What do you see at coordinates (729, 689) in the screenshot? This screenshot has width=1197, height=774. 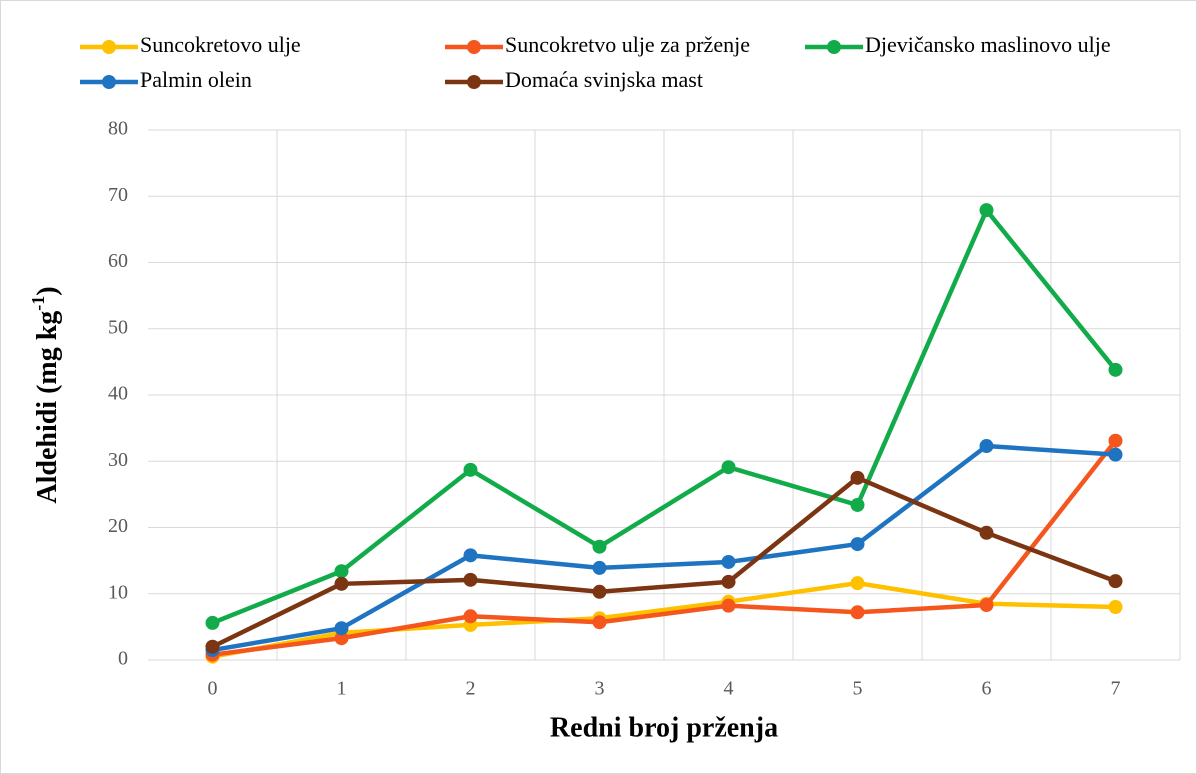 I see `x-tick-label: 4` at bounding box center [729, 689].